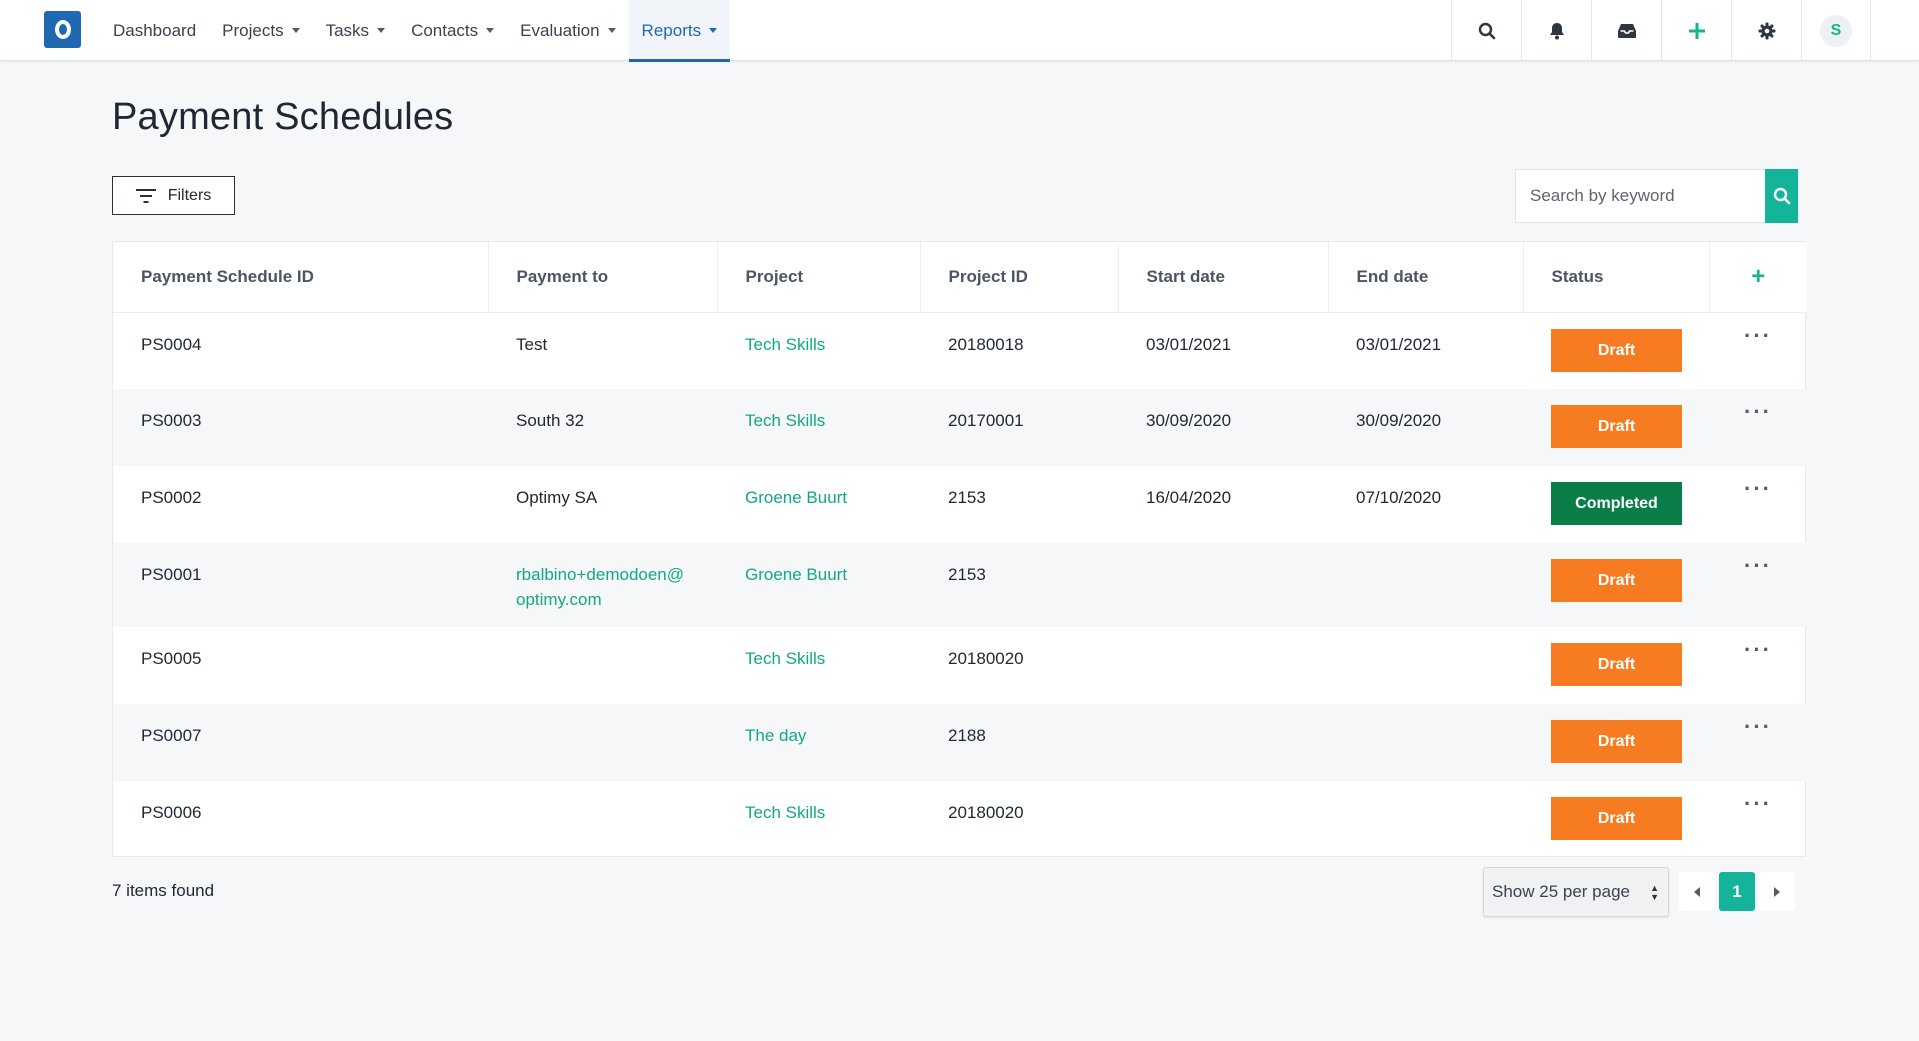 This screenshot has width=1919, height=1041. Describe the element at coordinates (1399, 497) in the screenshot. I see `end-date-cell: 07/10/2020` at that location.